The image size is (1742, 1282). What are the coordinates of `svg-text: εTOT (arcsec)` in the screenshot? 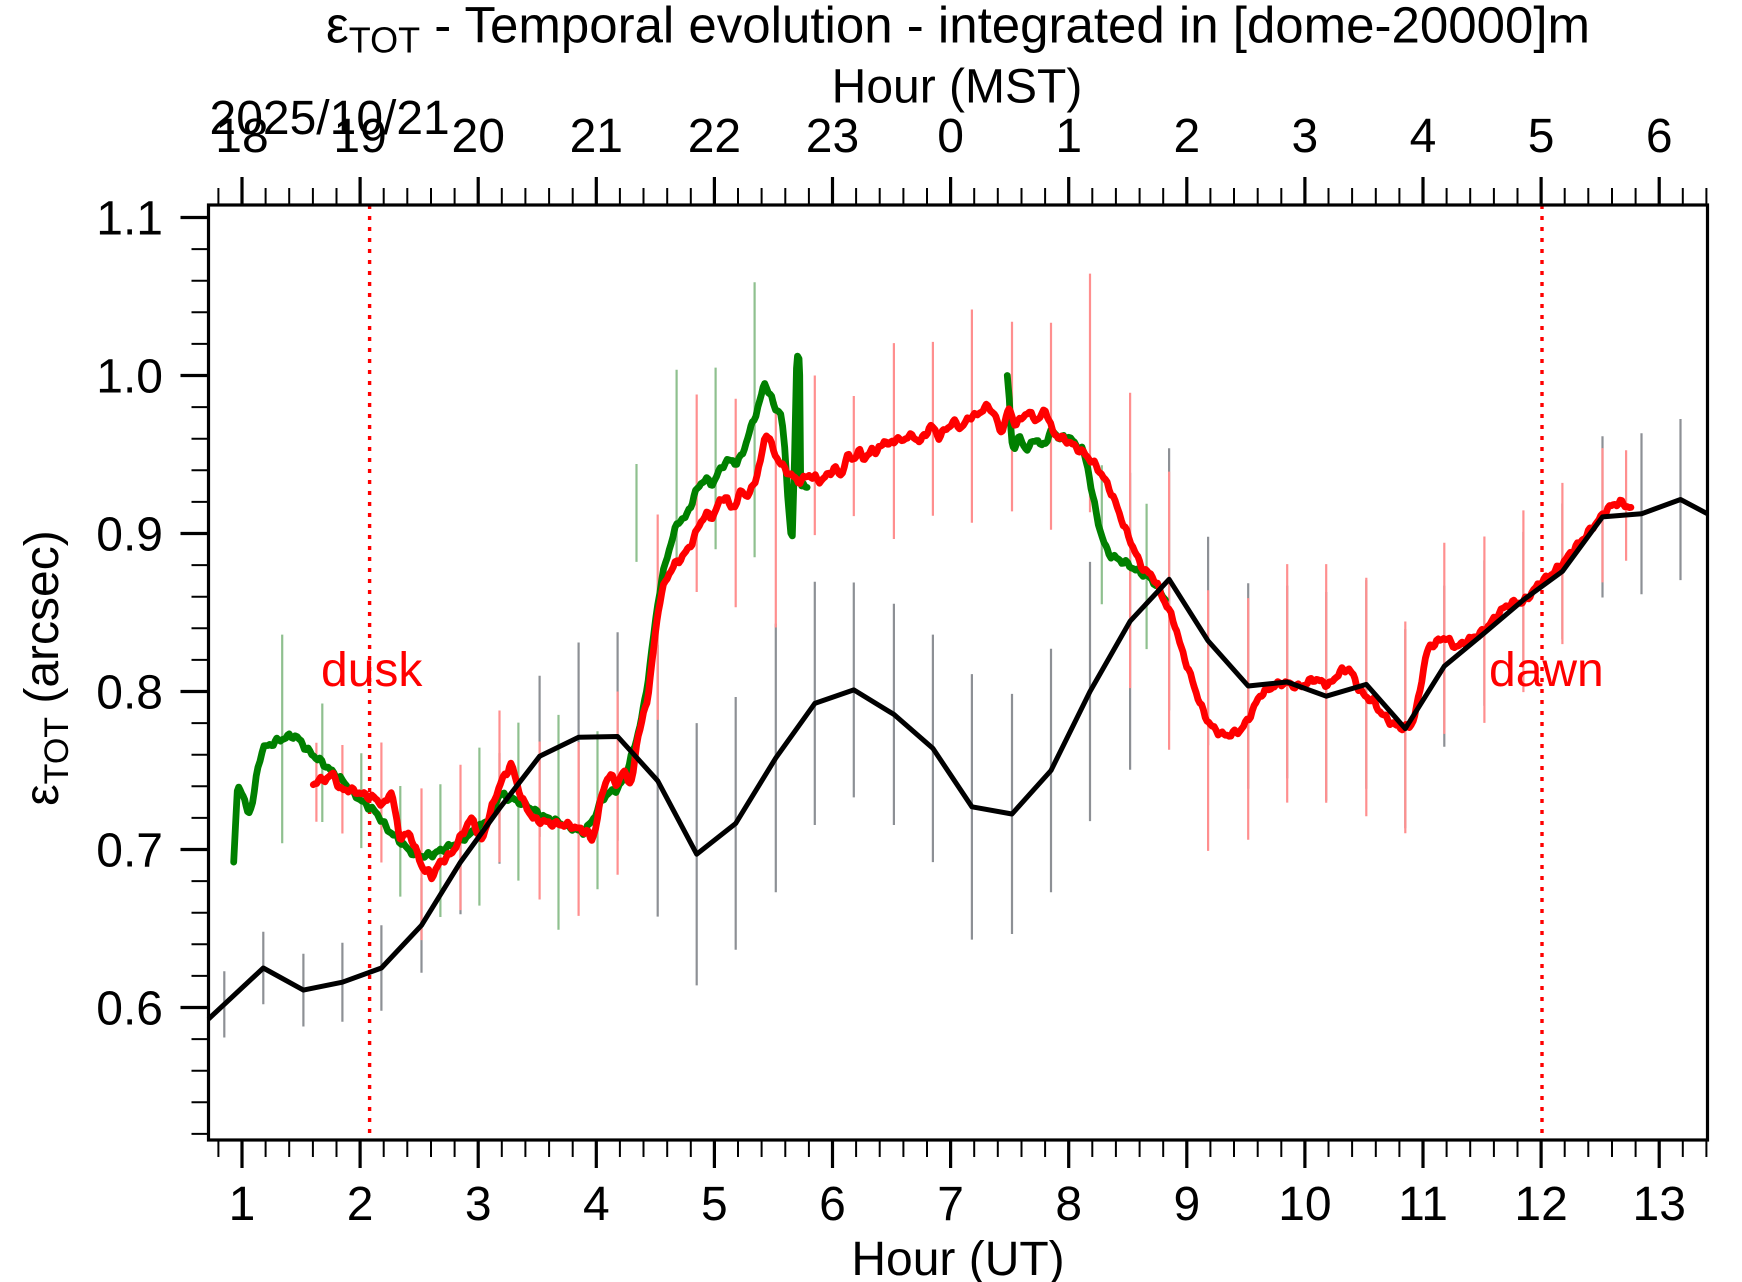 It's located at (46, 667).